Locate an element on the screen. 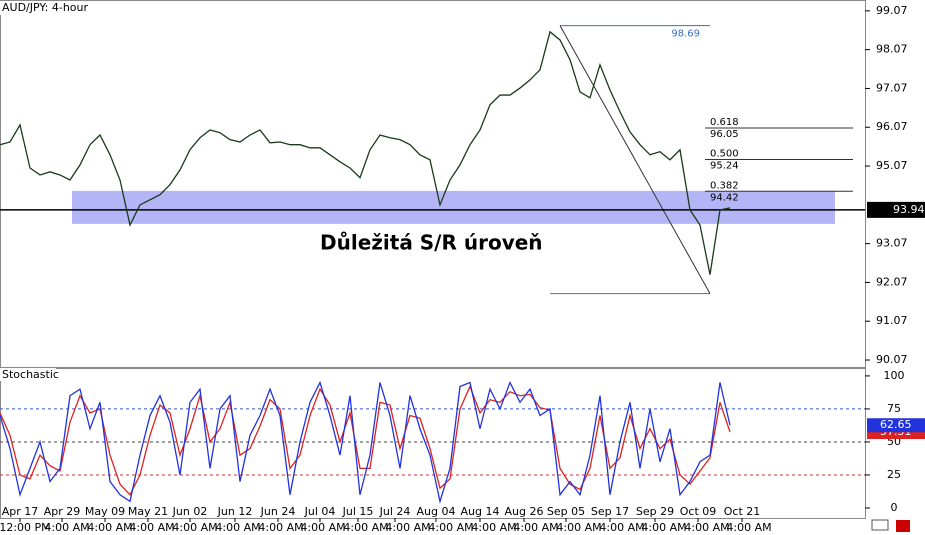 This screenshot has height=535, width=925. y-tick-label: 75 is located at coordinates (894, 408).